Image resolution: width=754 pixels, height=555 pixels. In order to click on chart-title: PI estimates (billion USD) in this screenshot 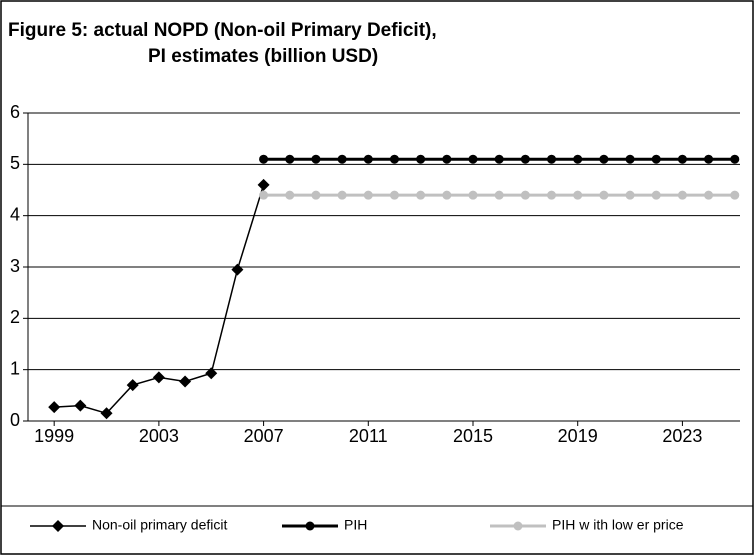, I will do `click(263, 56)`.